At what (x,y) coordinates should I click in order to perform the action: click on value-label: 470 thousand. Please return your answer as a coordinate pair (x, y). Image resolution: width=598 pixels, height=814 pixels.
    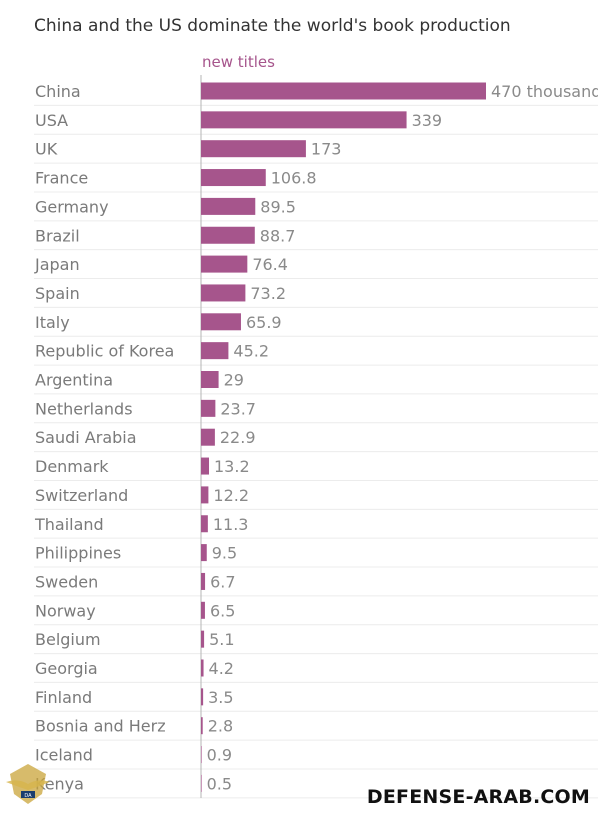
    Looking at the image, I should click on (544, 91).